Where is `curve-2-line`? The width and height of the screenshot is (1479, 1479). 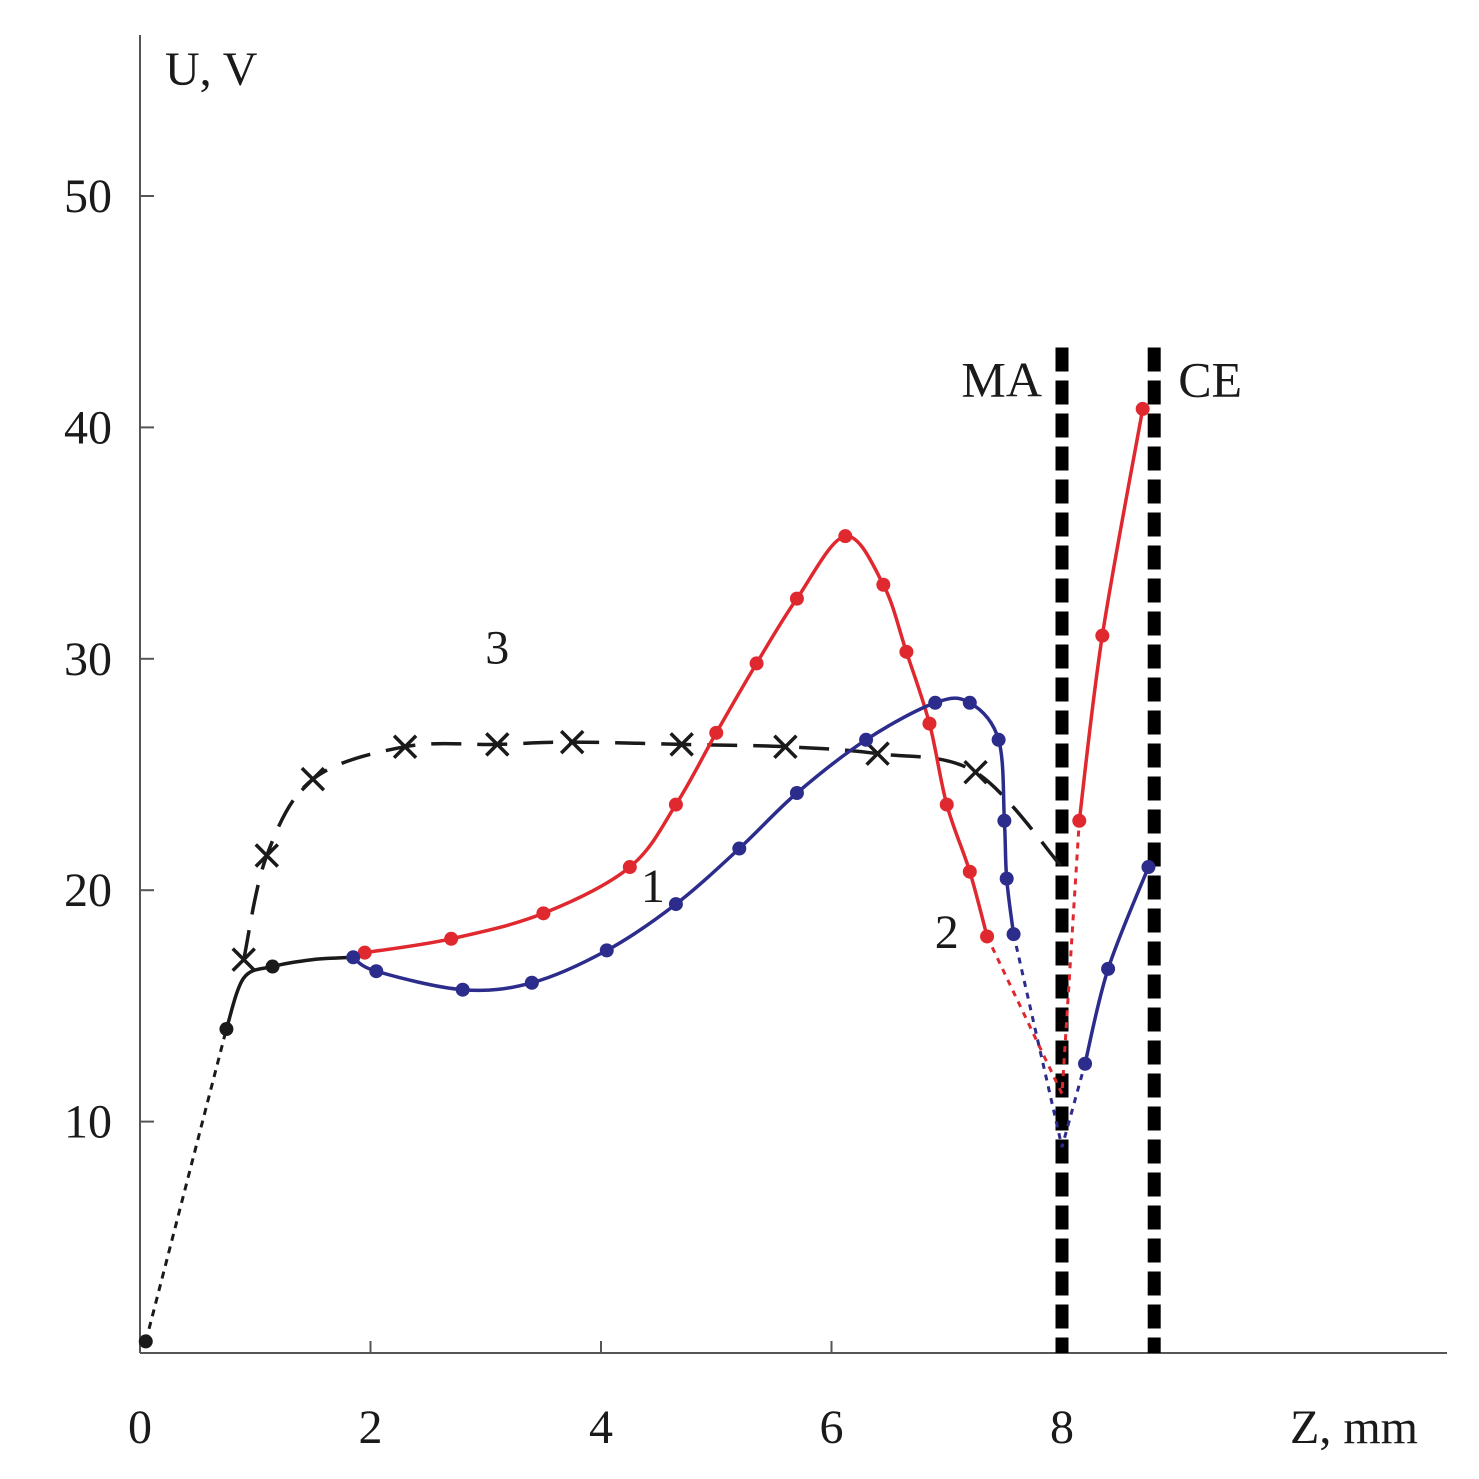 curve-2-line is located at coordinates (684, 844).